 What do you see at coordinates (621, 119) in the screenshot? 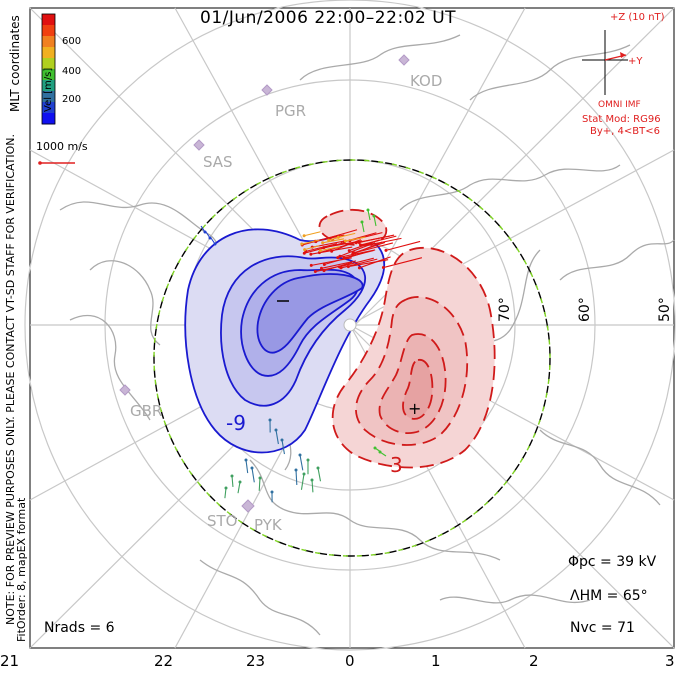
I see `imf-model-line1: Stat Mod: RG96` at bounding box center [621, 119].